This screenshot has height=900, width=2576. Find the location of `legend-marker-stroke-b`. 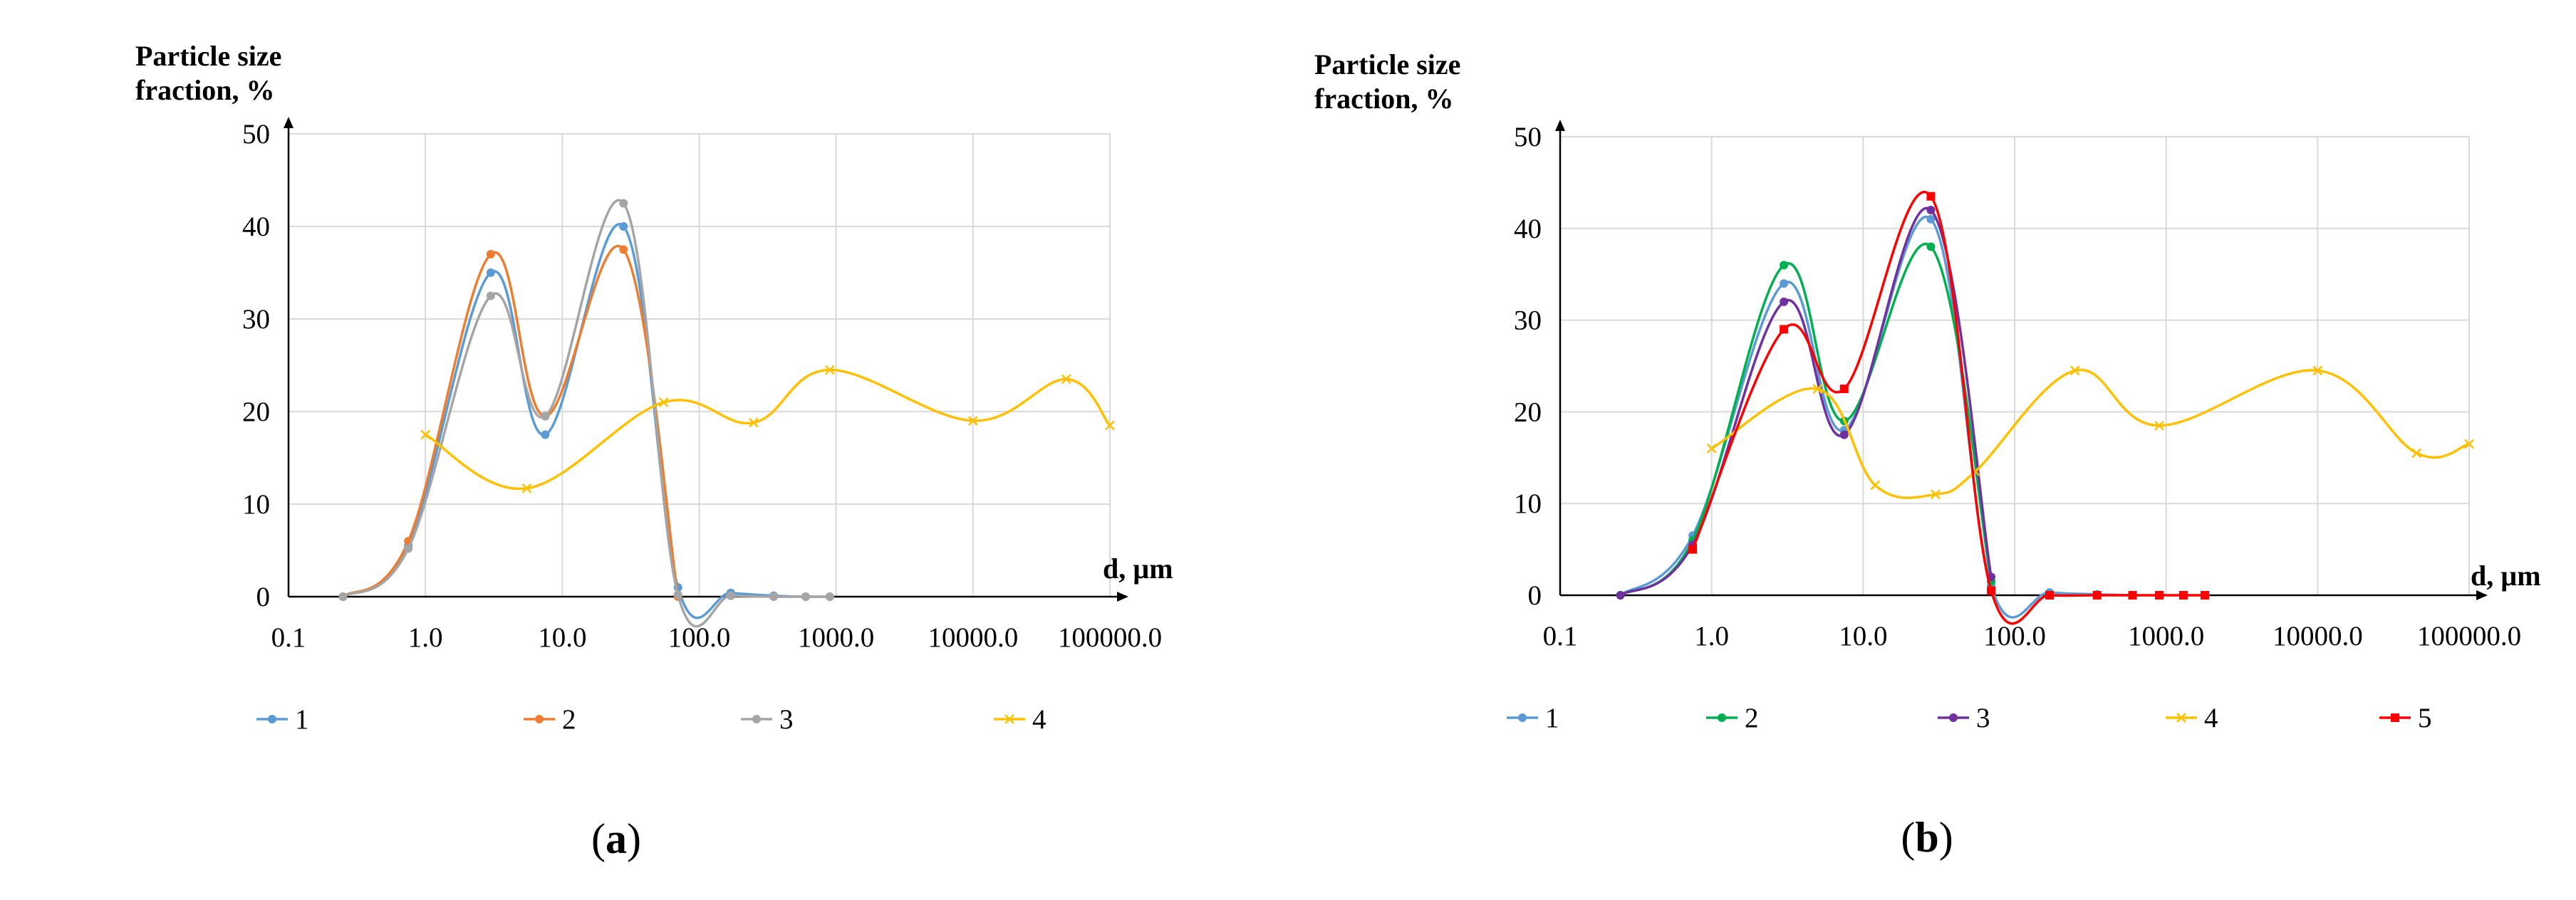

legend-marker-stroke-b is located at coordinates (1009, 719).